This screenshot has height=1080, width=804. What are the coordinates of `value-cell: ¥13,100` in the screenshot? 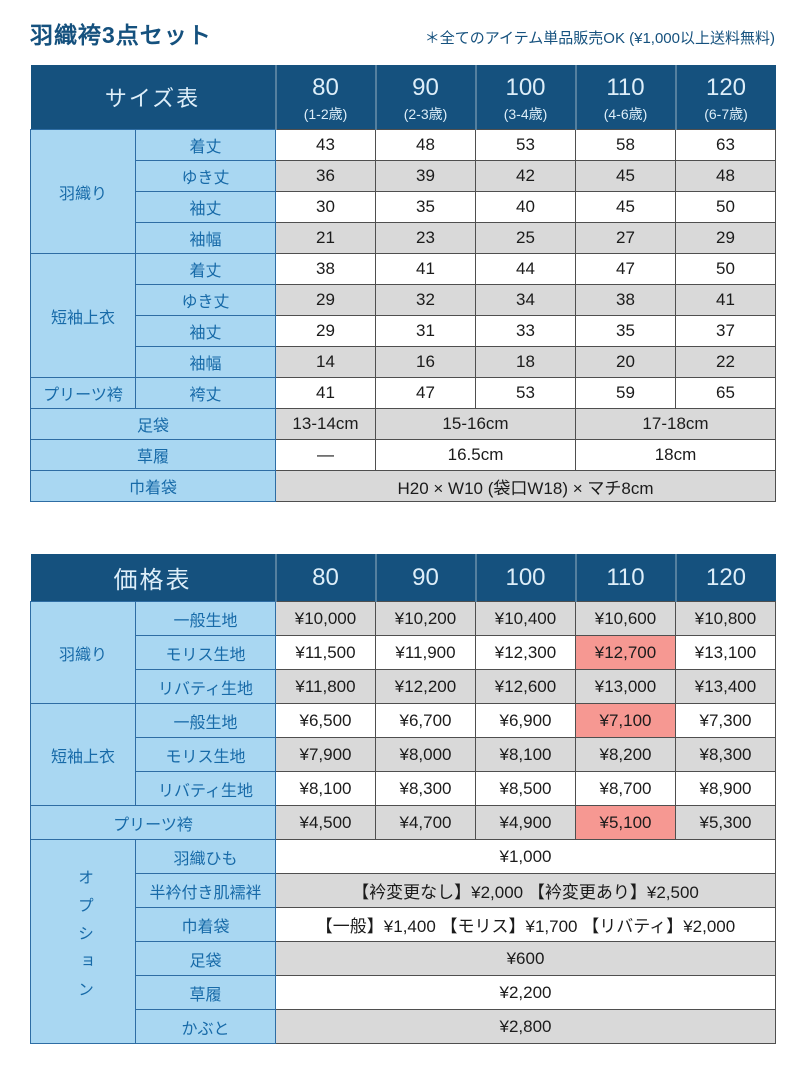 It's located at (725, 652).